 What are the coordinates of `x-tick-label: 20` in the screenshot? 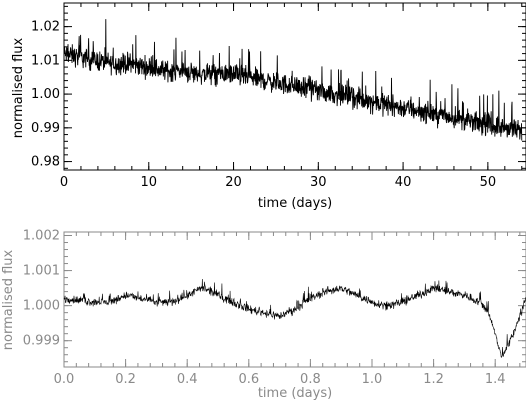 It's located at (233, 182).